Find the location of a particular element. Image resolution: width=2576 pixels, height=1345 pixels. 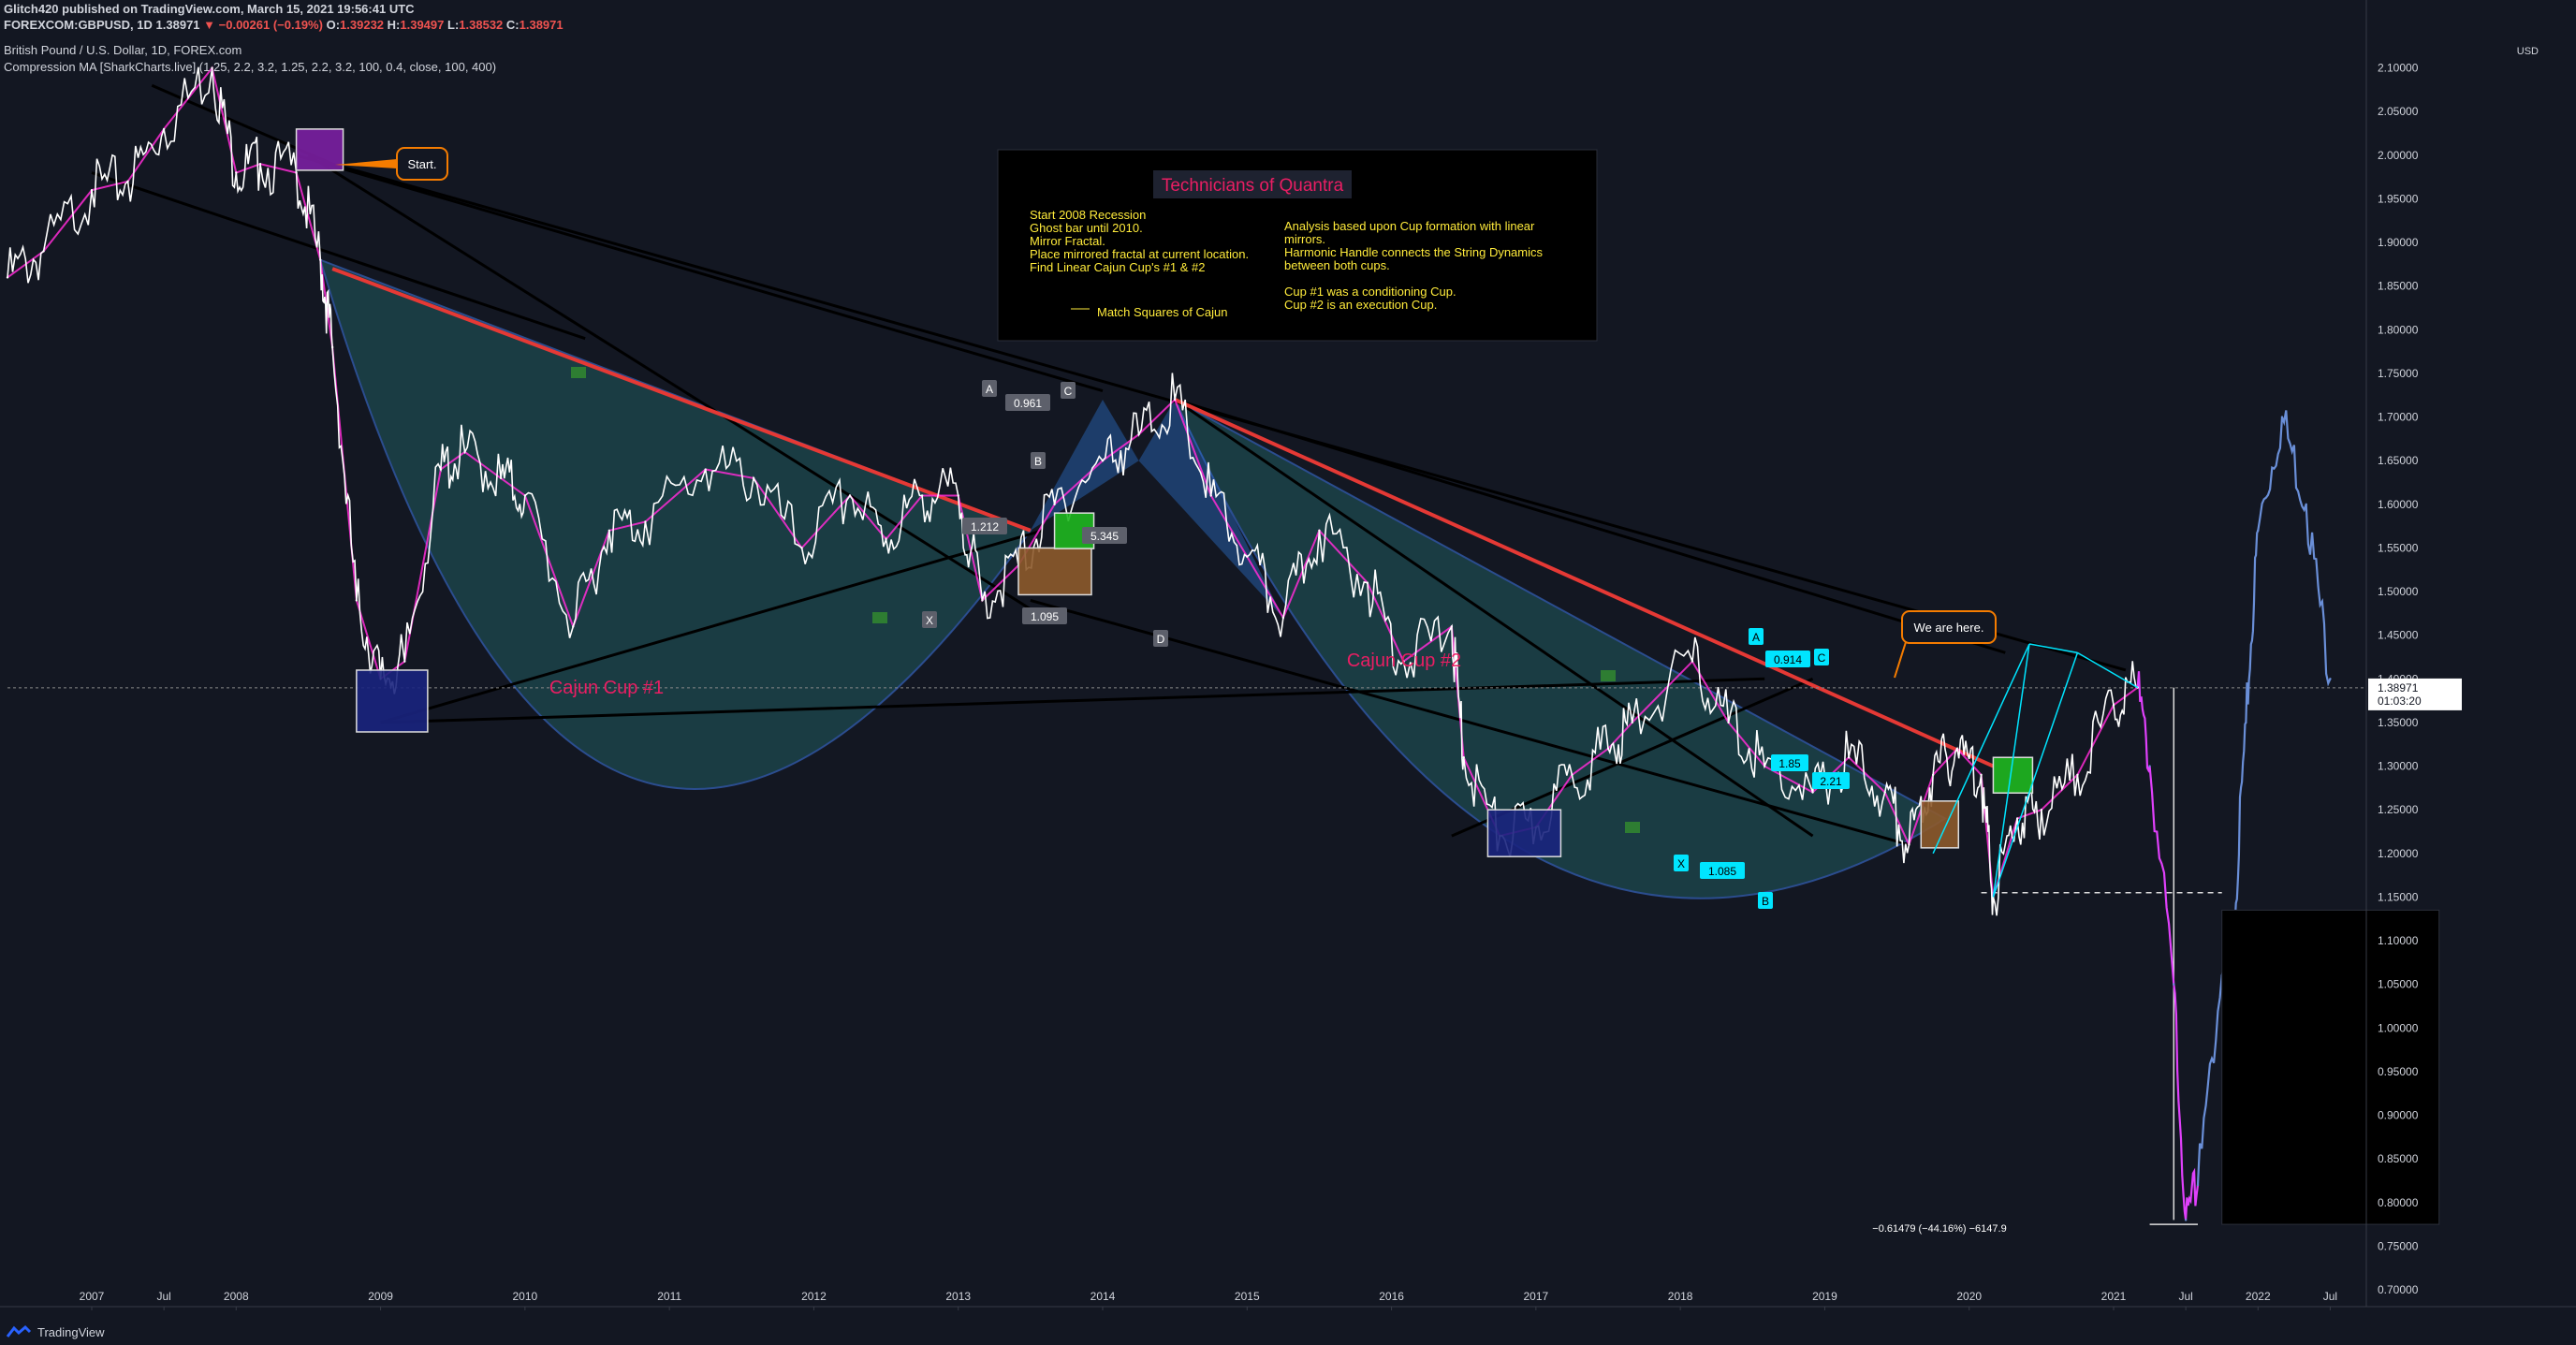

pattern1-ratio-2-bg is located at coordinates (984, 526).